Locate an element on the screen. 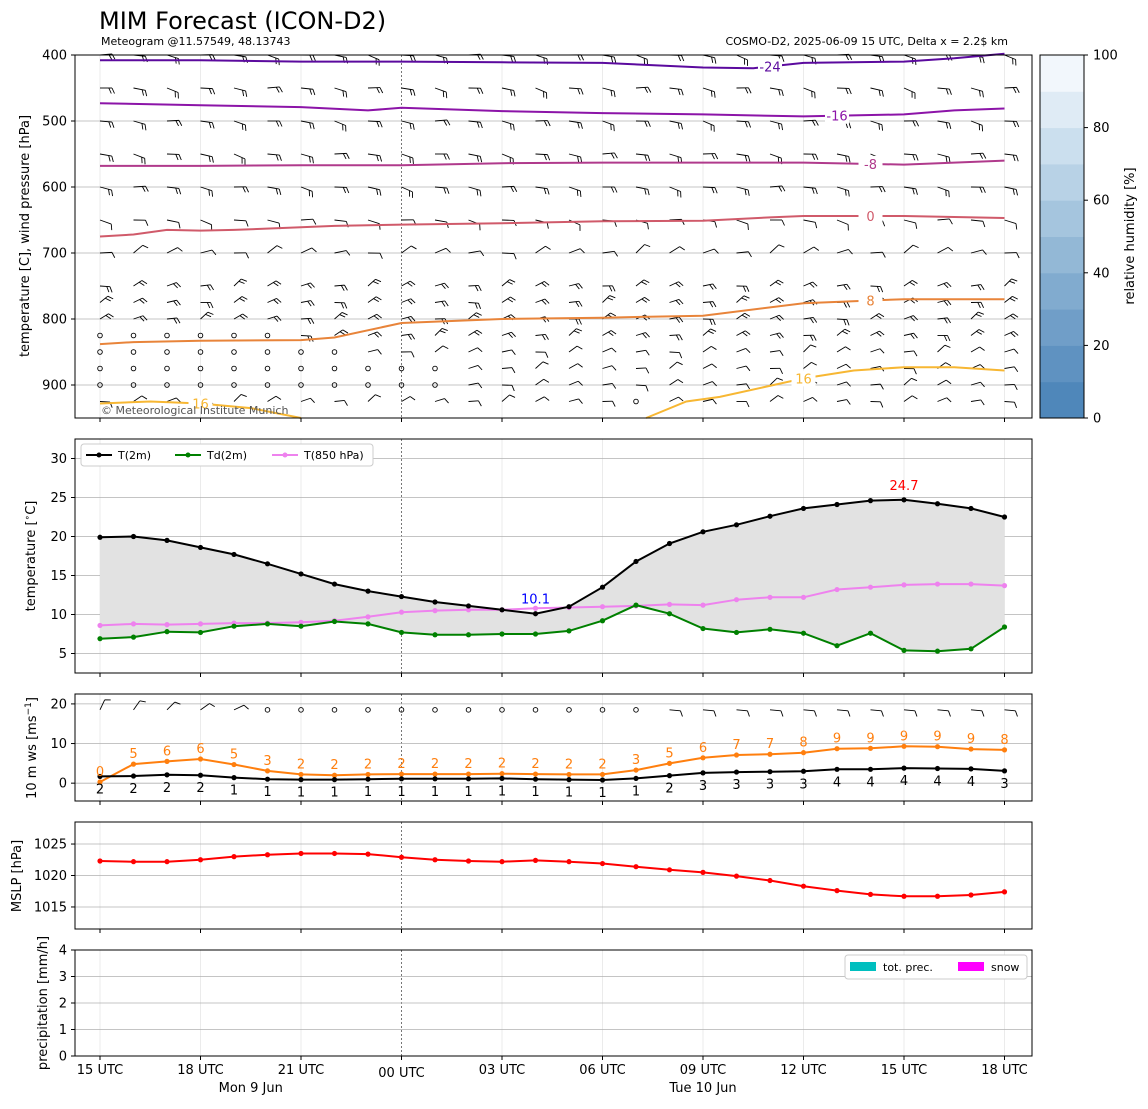  legend-snow-label: snow is located at coordinates (1005, 967).